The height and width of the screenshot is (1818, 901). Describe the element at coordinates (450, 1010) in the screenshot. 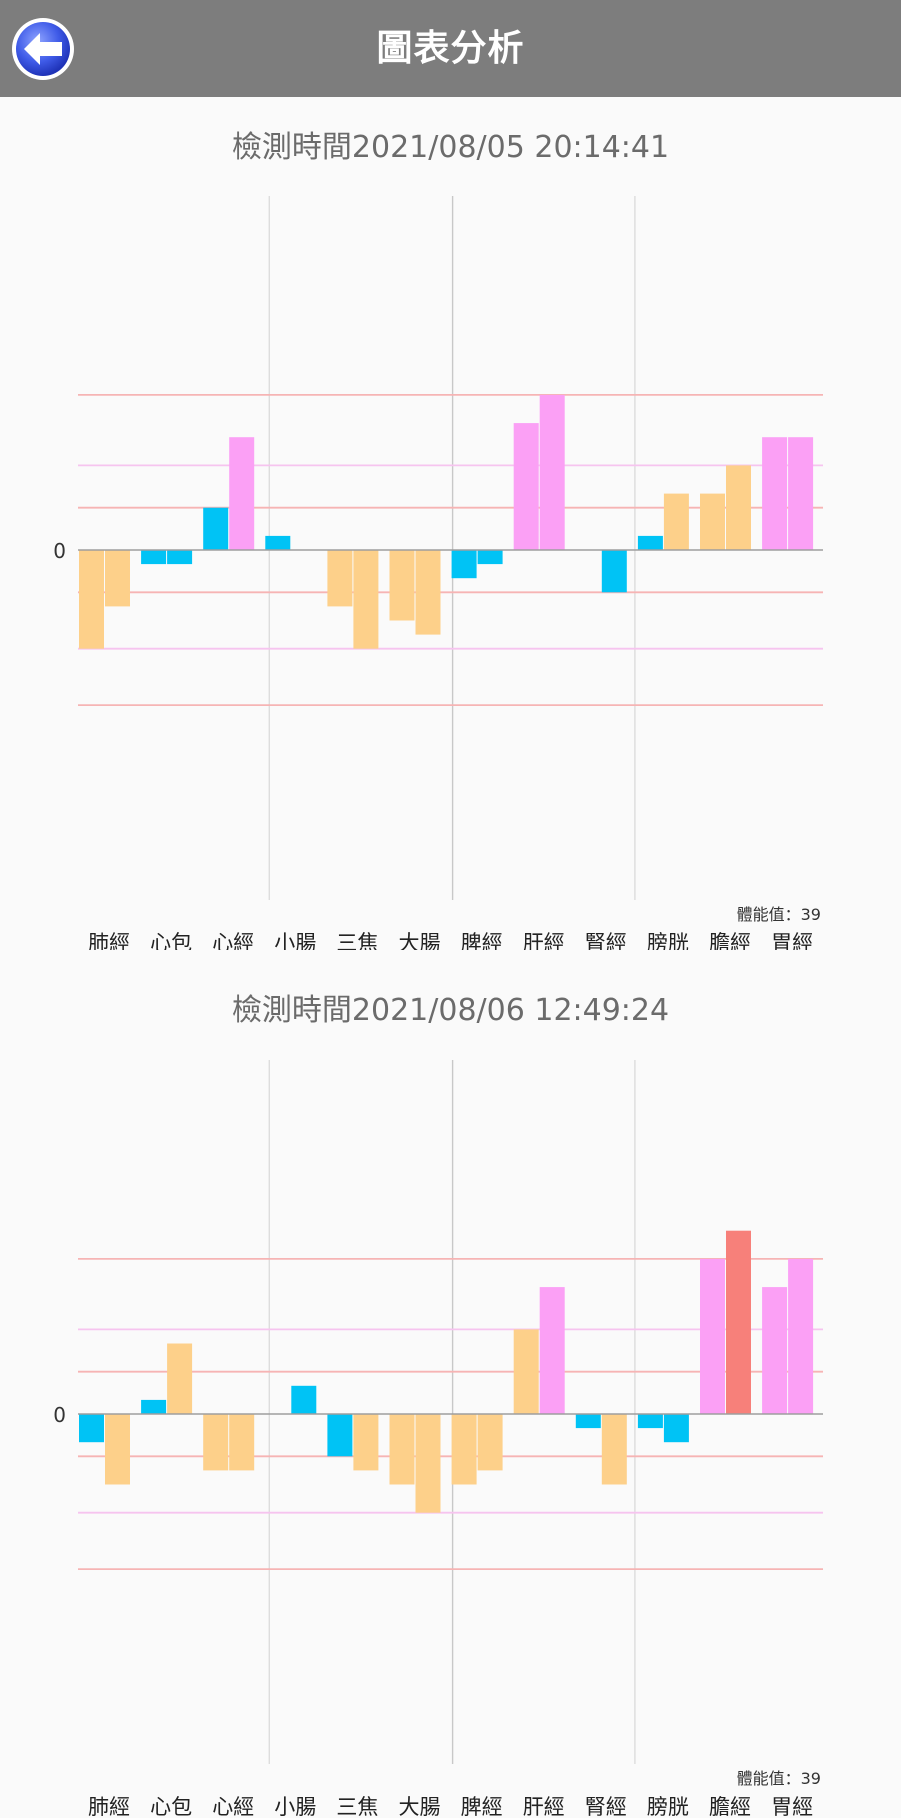

I see `chart-2-title: 檢測時間2021/08/06 12:49:24` at that location.